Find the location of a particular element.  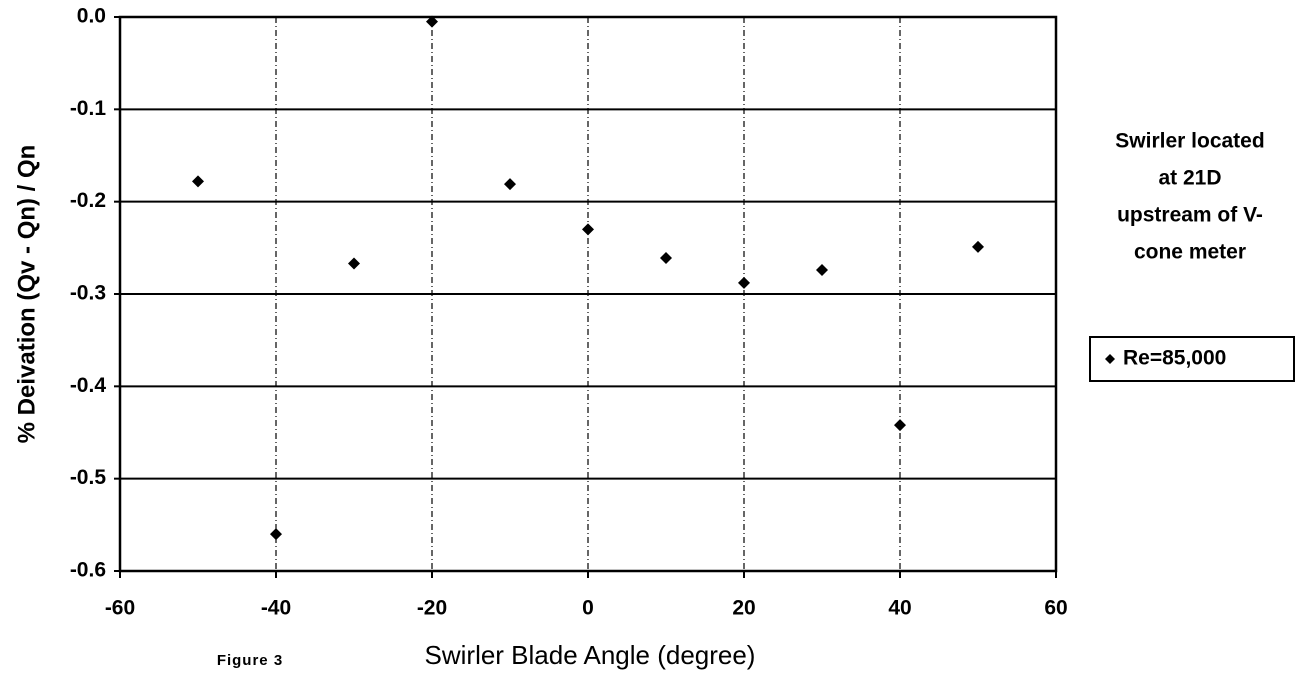

x-tick-label: 20 is located at coordinates (743, 608).